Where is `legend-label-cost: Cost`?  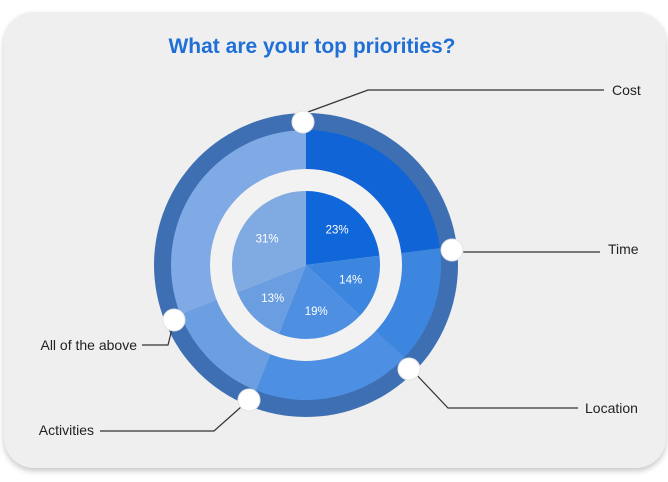 legend-label-cost: Cost is located at coordinates (626, 90).